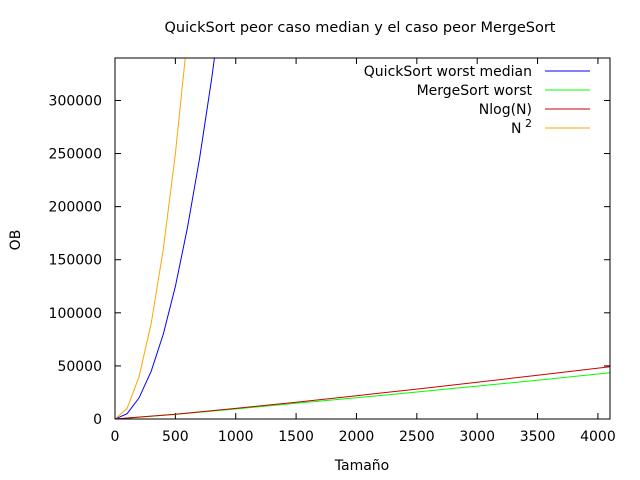 The width and height of the screenshot is (640, 480). I want to click on x-tick-label: 500, so click(175, 437).